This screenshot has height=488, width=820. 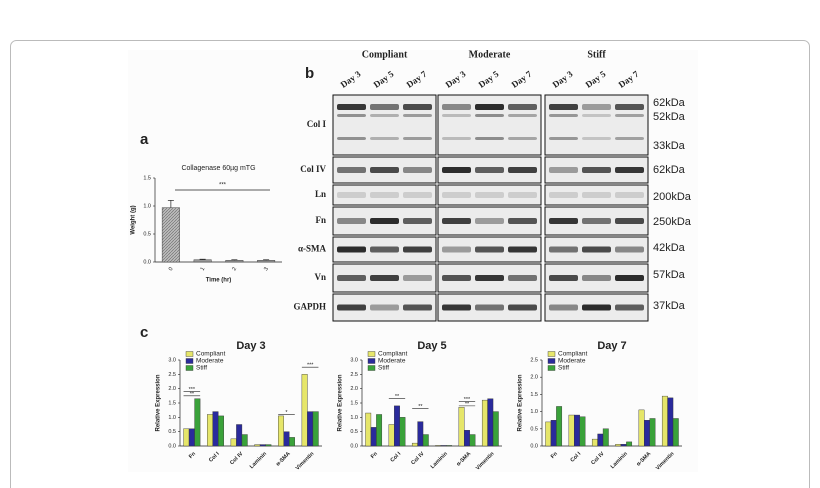 I want to click on y-tick-label: 2.5, so click(x=172, y=375).